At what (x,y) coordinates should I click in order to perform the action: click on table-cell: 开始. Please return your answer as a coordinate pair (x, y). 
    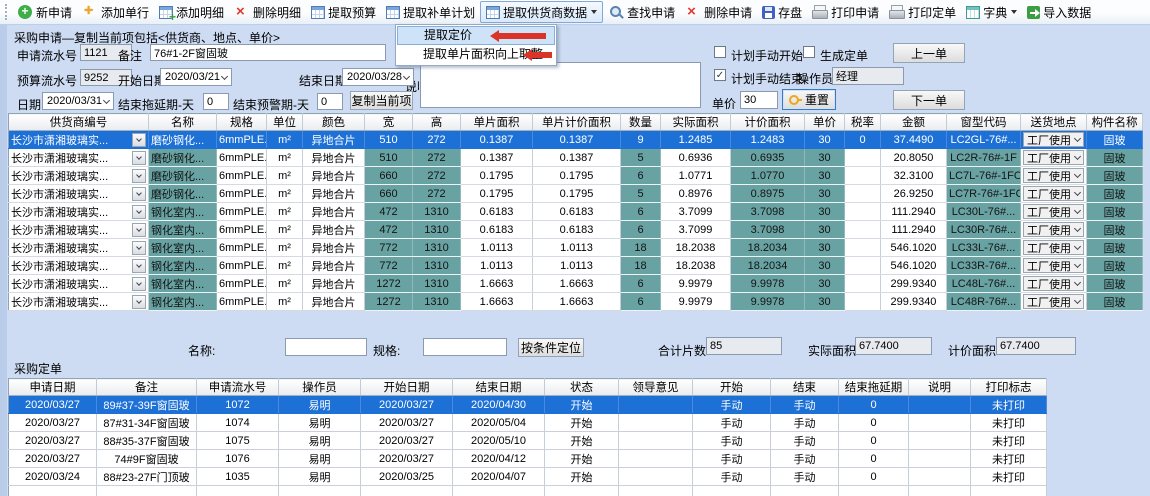
    Looking at the image, I should click on (581, 422).